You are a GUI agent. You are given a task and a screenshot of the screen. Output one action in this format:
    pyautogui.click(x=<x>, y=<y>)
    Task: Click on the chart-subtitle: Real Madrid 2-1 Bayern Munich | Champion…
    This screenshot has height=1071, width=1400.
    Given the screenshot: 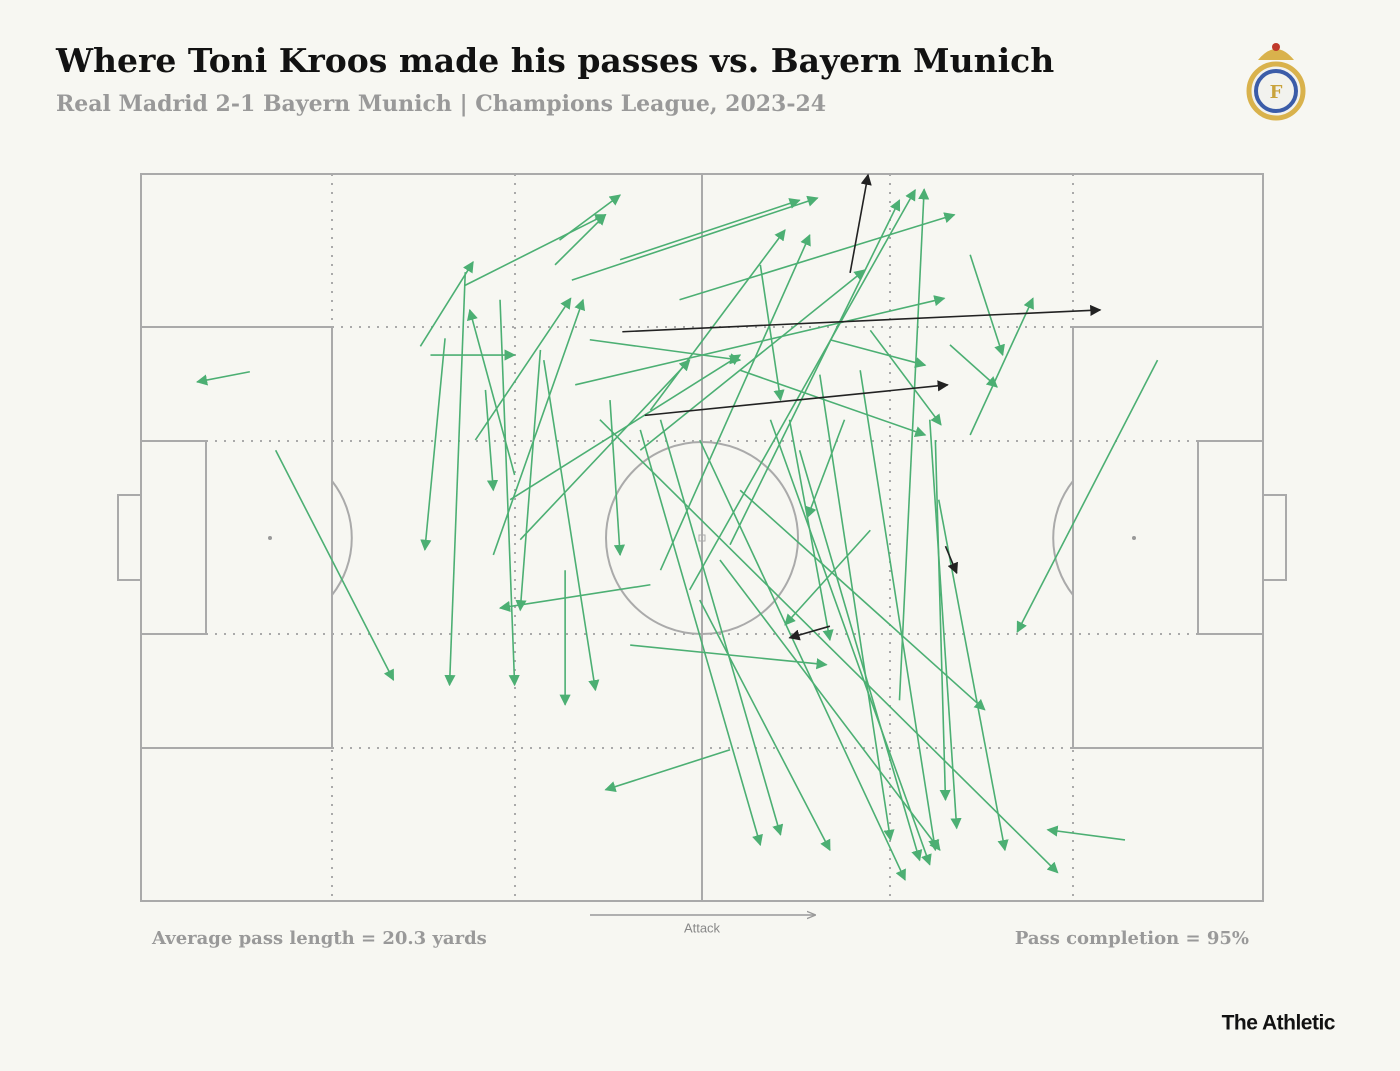 What is the action you would take?
    pyautogui.click(x=441, y=104)
    